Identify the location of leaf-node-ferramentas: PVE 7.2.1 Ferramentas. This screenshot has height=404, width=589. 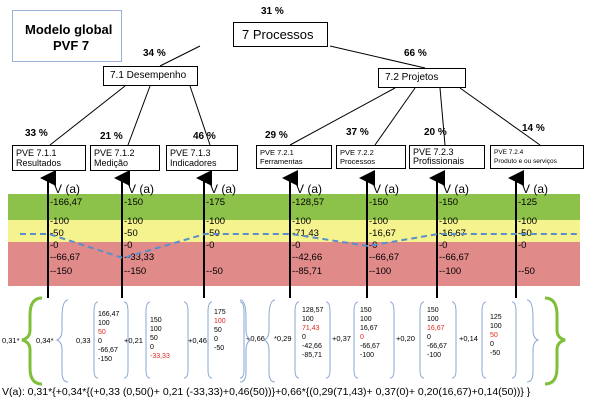
(294, 157).